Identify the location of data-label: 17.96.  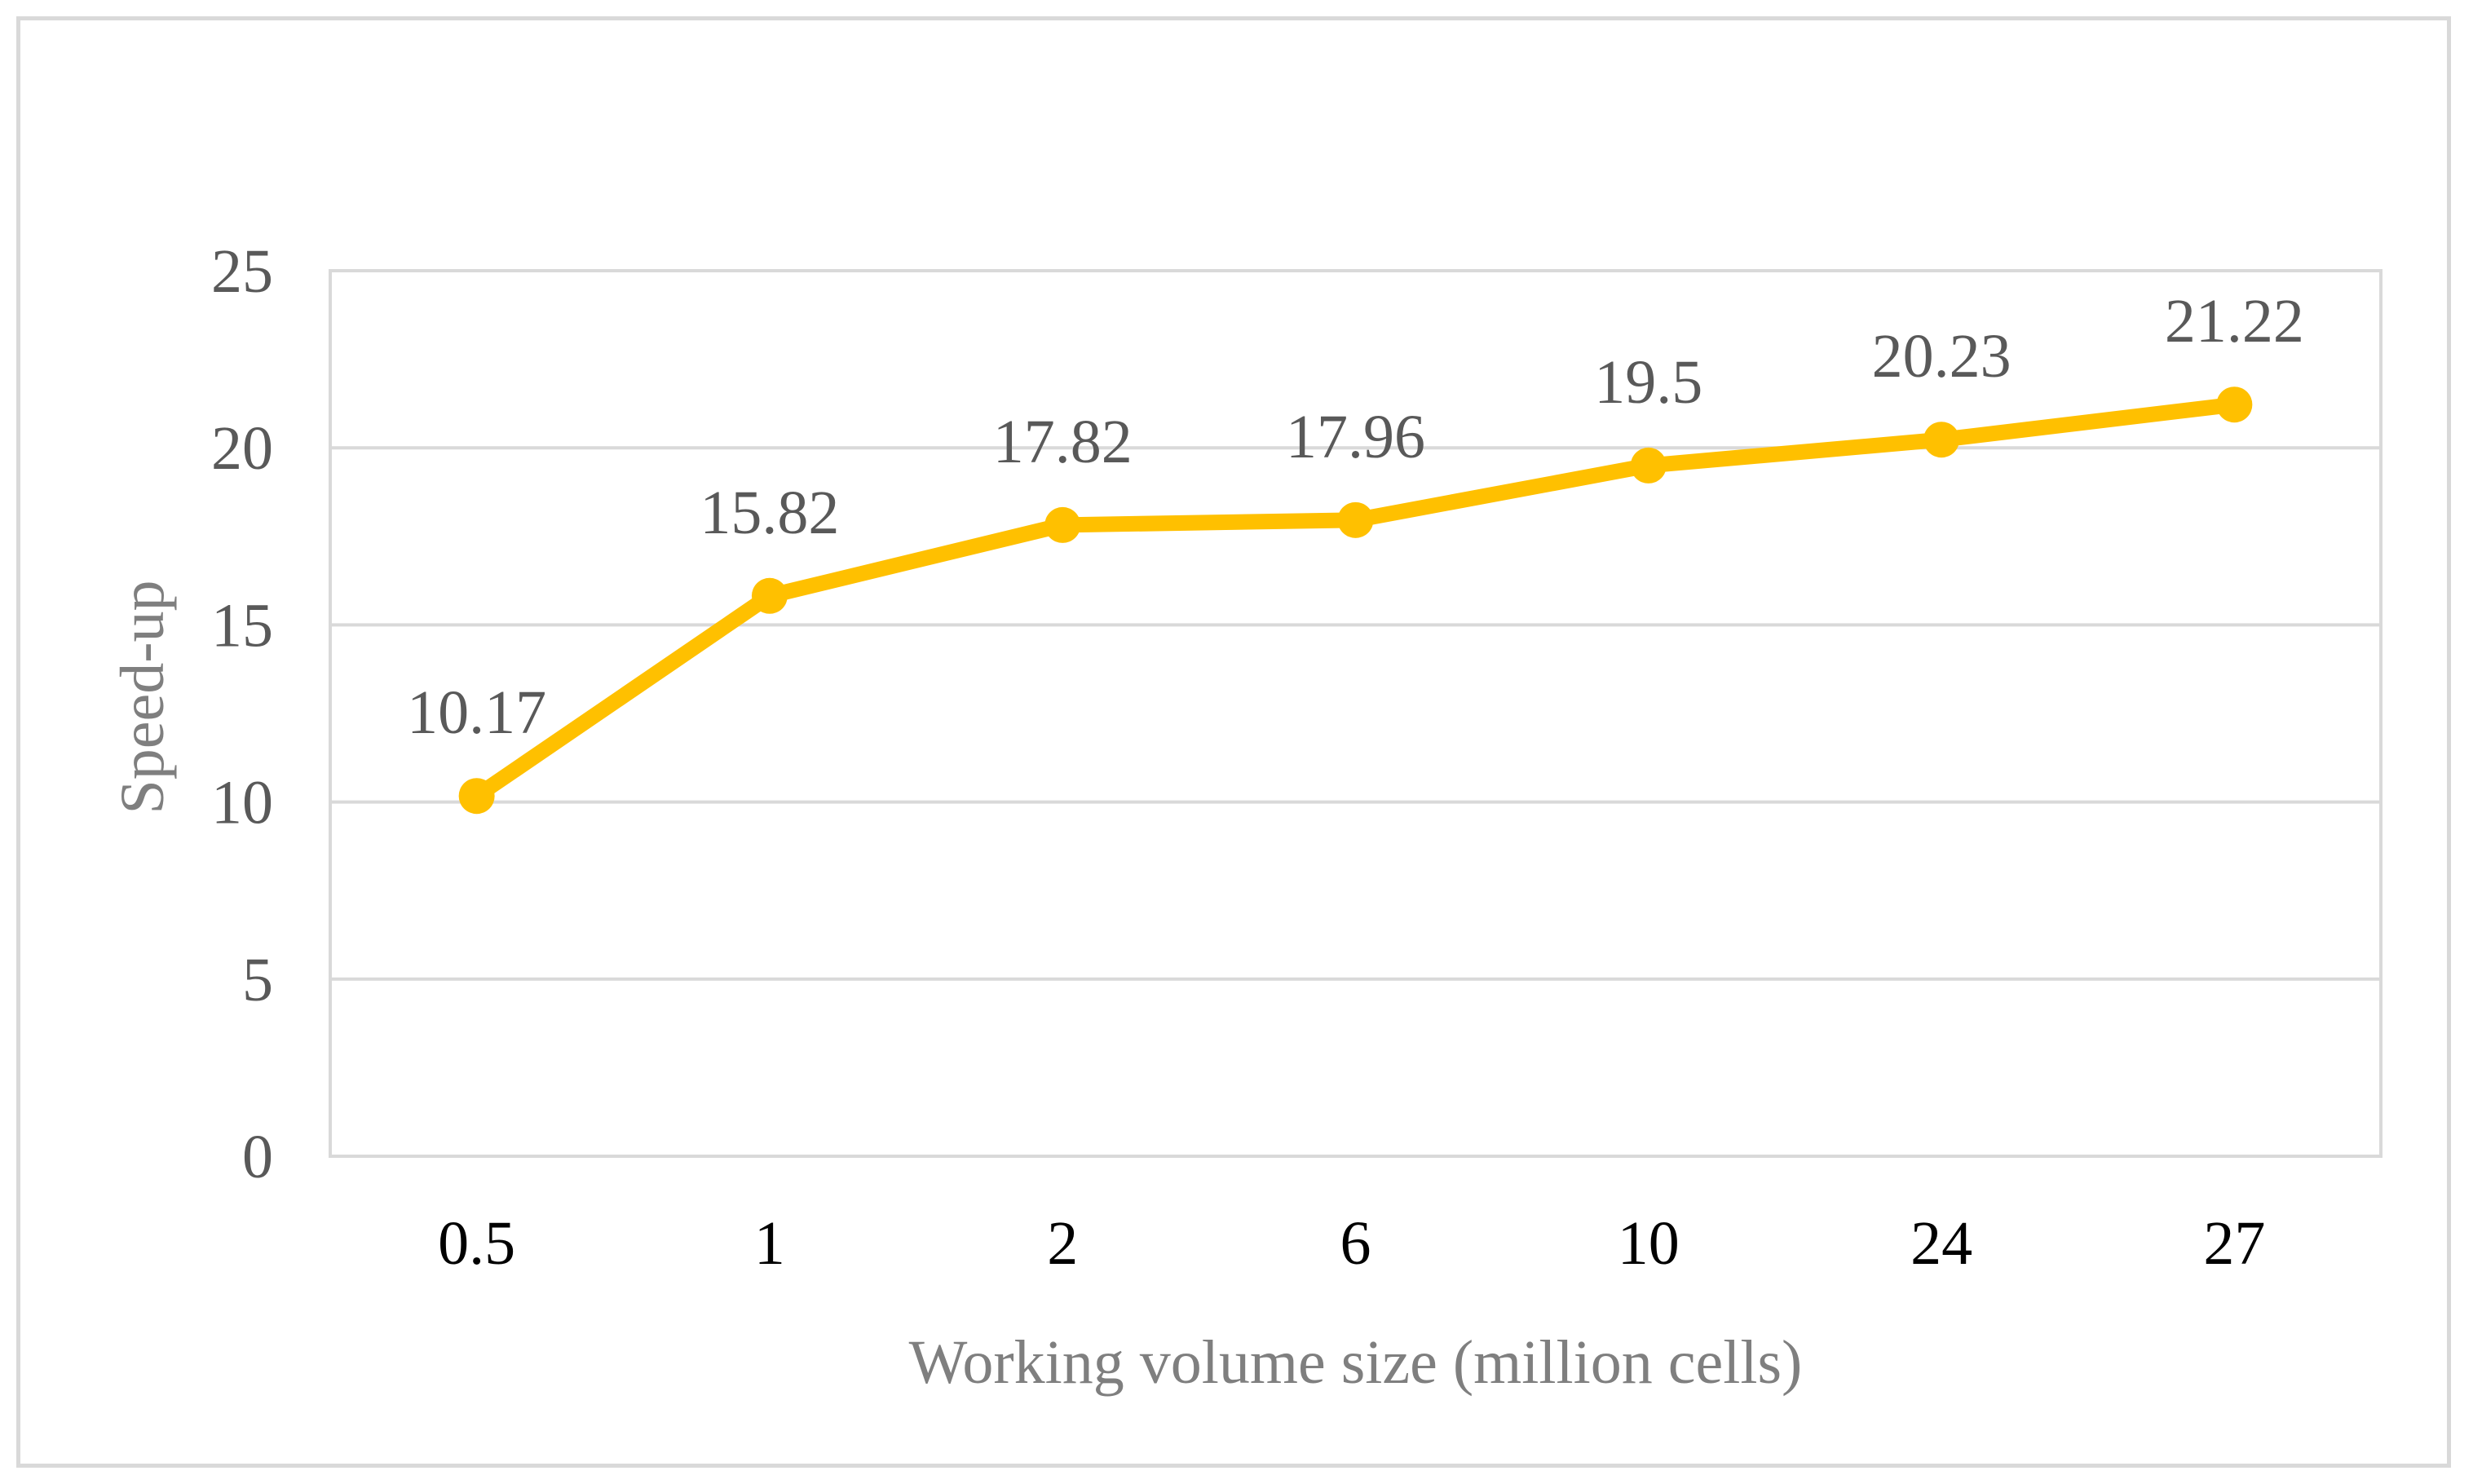
(1355, 437).